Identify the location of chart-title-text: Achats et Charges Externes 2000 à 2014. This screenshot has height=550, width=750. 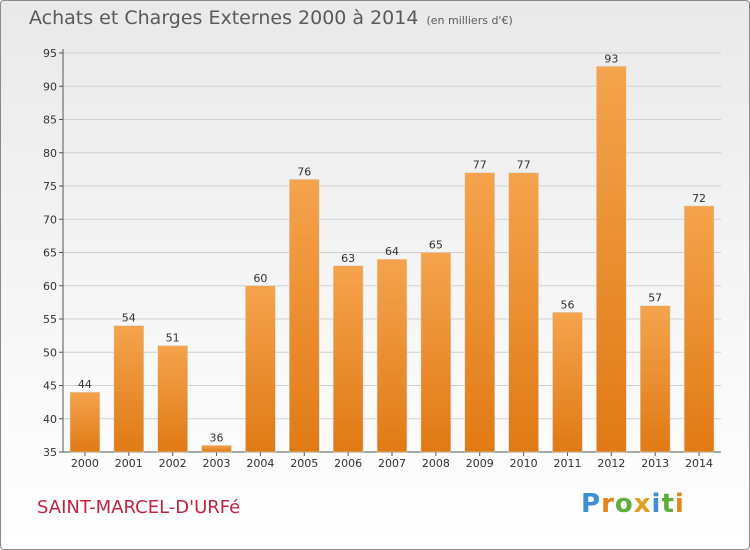
(224, 18).